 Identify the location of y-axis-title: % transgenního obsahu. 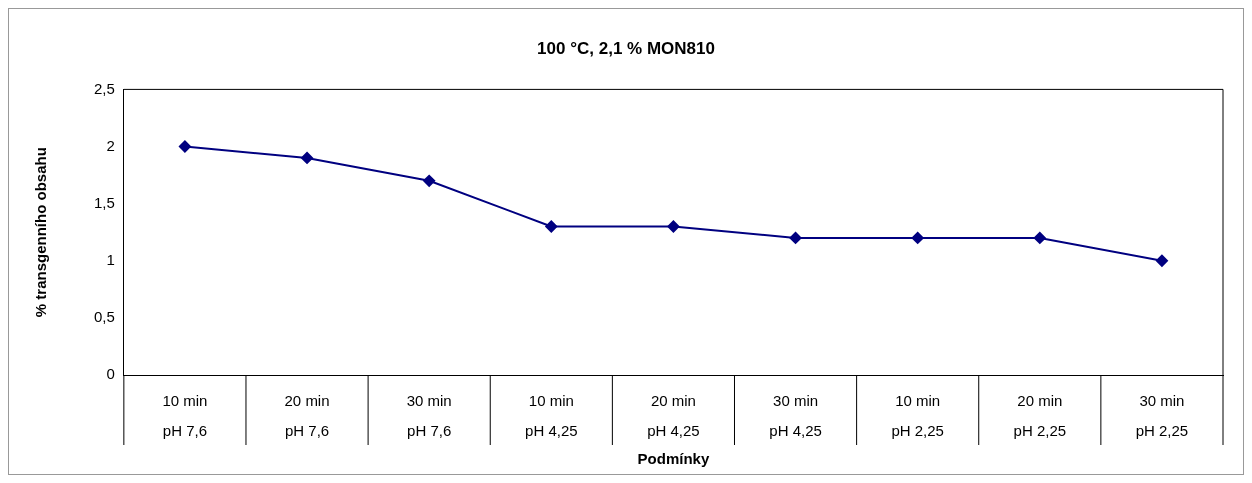
(41, 232).